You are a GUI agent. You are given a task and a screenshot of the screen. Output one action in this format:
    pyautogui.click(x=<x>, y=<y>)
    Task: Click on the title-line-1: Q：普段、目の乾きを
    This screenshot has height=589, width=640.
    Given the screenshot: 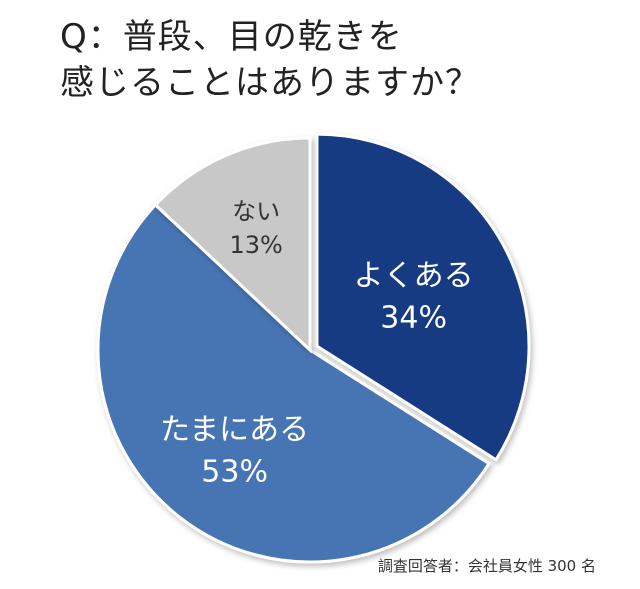 What is the action you would take?
    pyautogui.click(x=231, y=37)
    